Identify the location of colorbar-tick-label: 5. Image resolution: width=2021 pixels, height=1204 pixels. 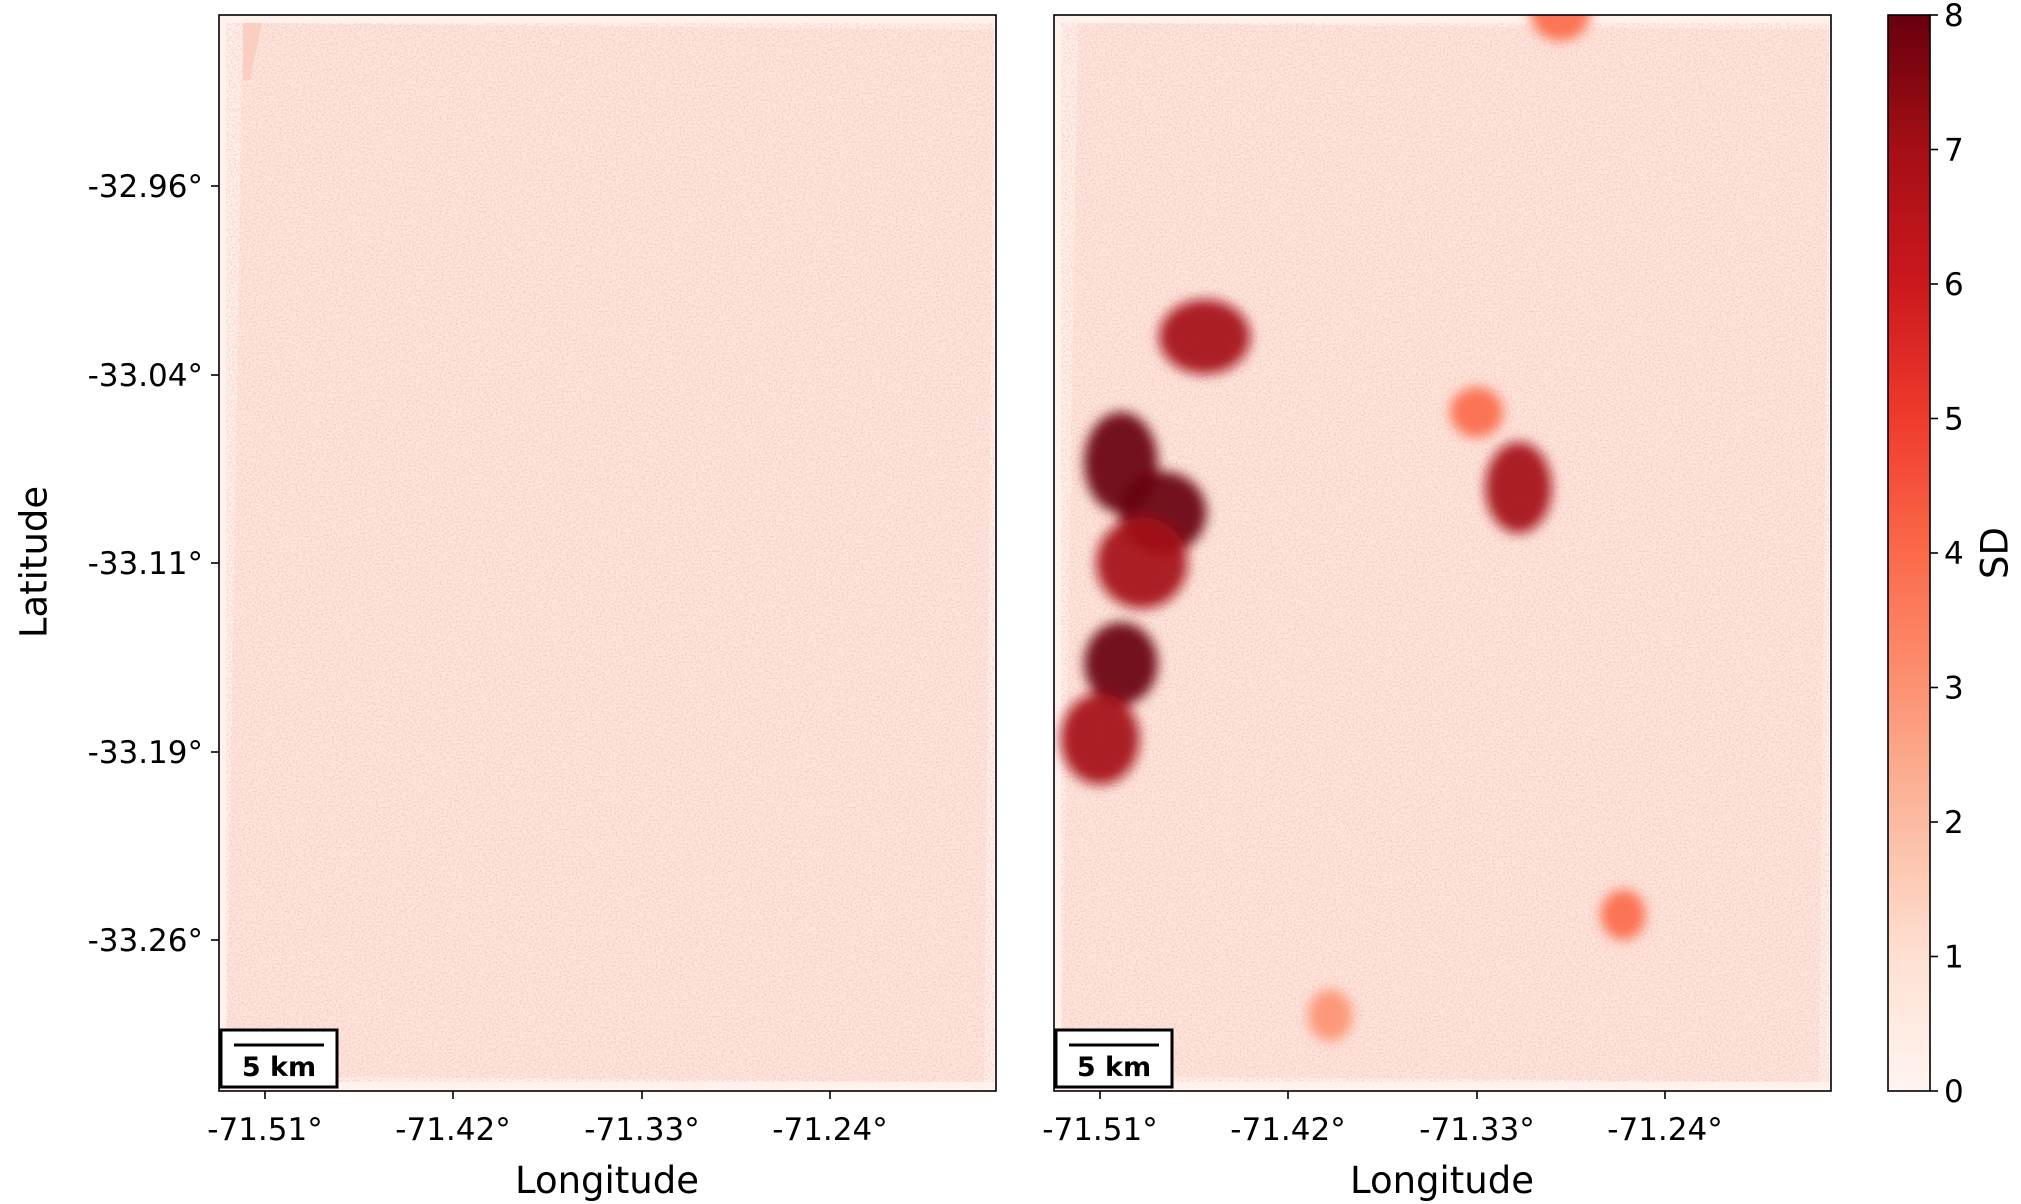
(1954, 420).